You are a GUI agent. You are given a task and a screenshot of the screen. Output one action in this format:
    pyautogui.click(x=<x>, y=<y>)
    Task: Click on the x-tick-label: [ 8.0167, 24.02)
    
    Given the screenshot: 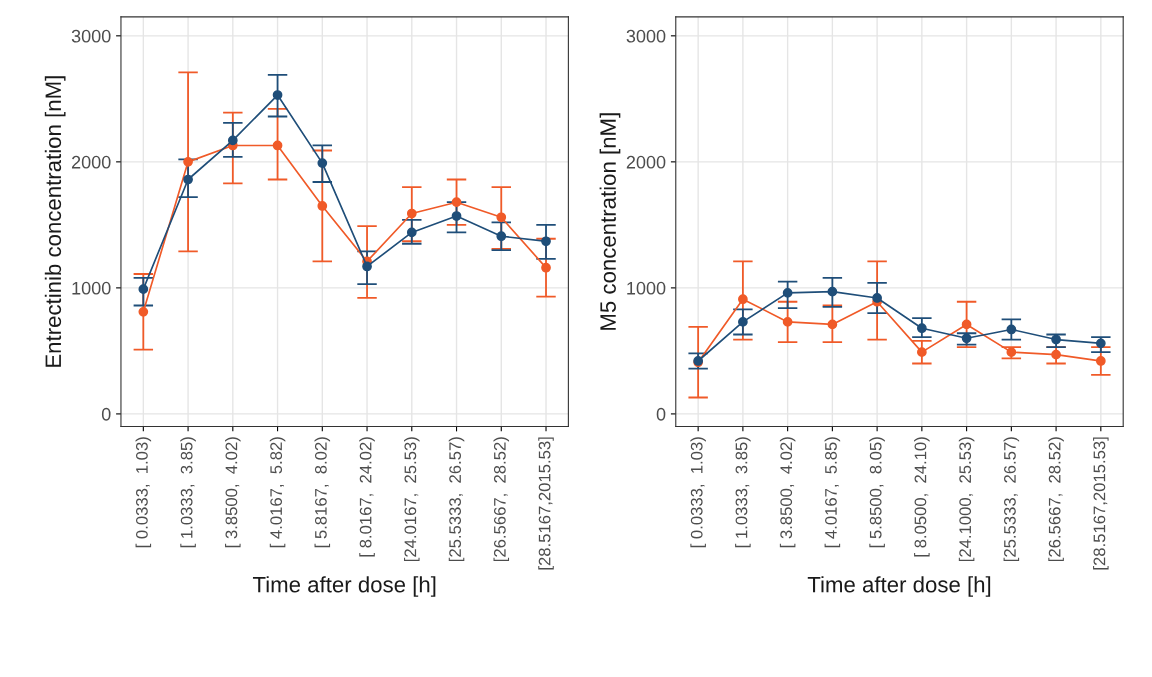 What is the action you would take?
    pyautogui.click(x=367, y=497)
    